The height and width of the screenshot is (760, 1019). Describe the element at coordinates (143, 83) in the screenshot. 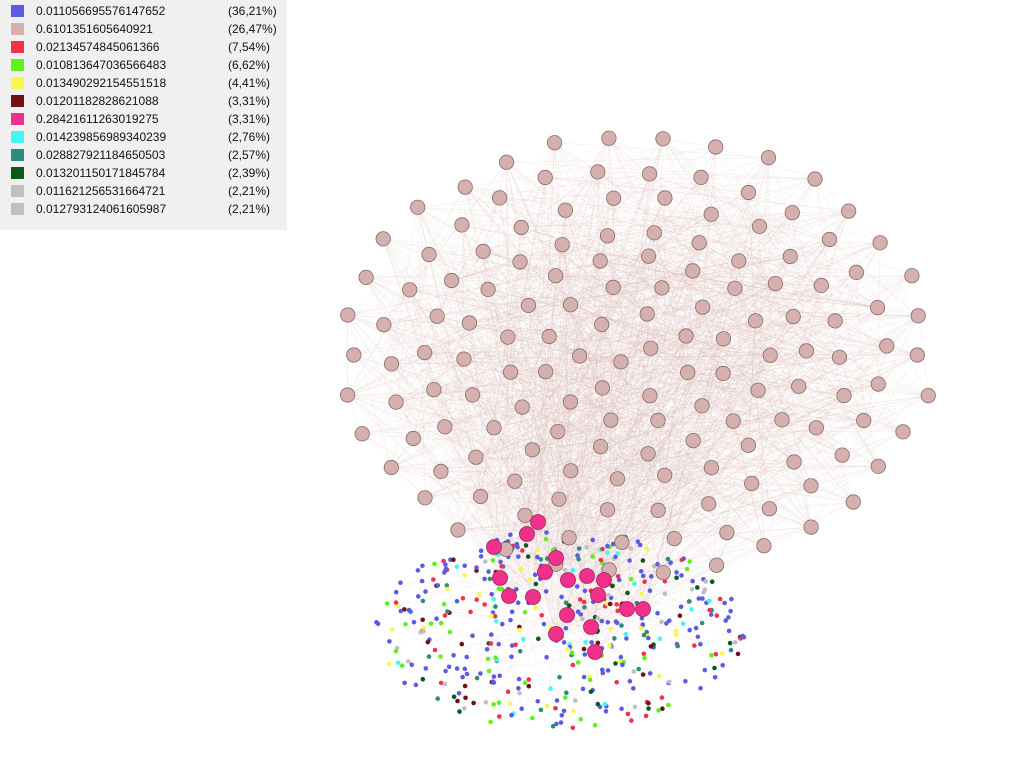

I see `legend-item: 0.013490292154551518 (4,41%)` at that location.